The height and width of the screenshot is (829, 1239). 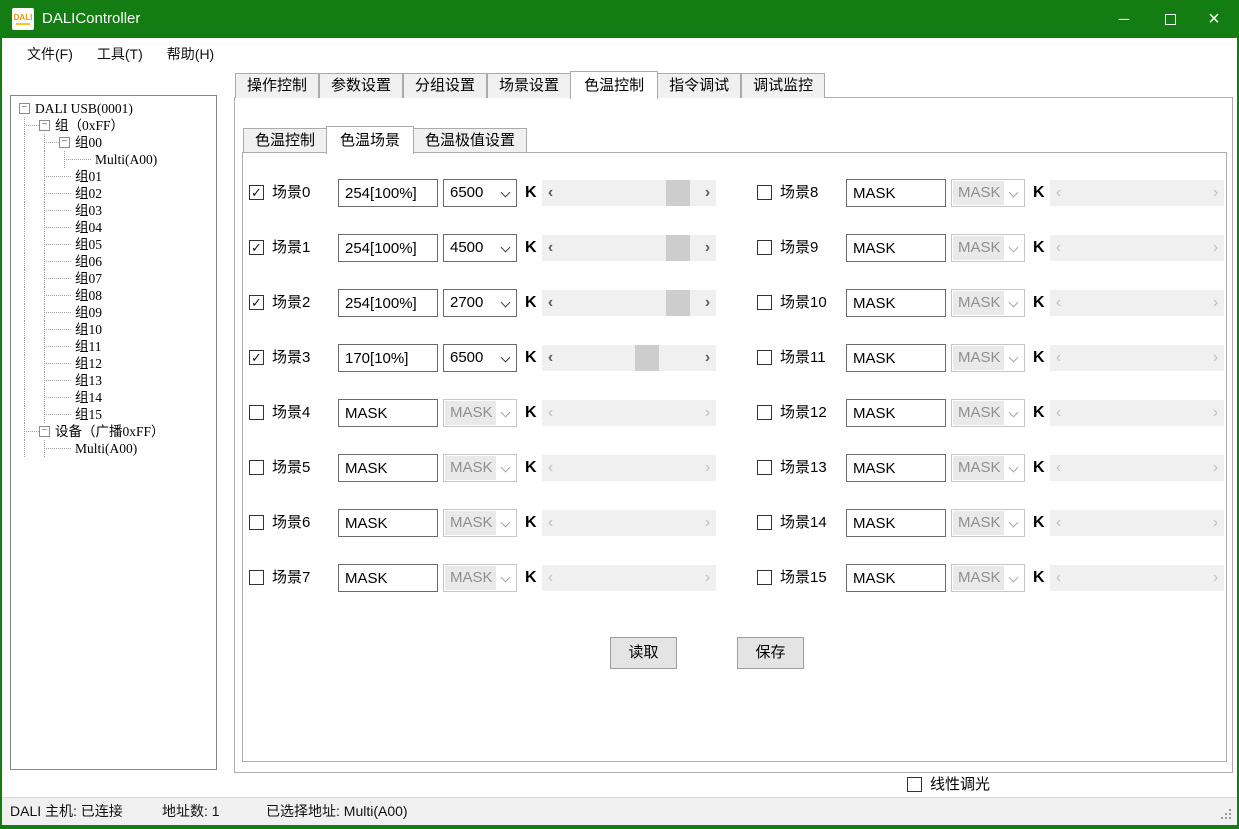 I want to click on tab: 色温场景, so click(x=370, y=140).